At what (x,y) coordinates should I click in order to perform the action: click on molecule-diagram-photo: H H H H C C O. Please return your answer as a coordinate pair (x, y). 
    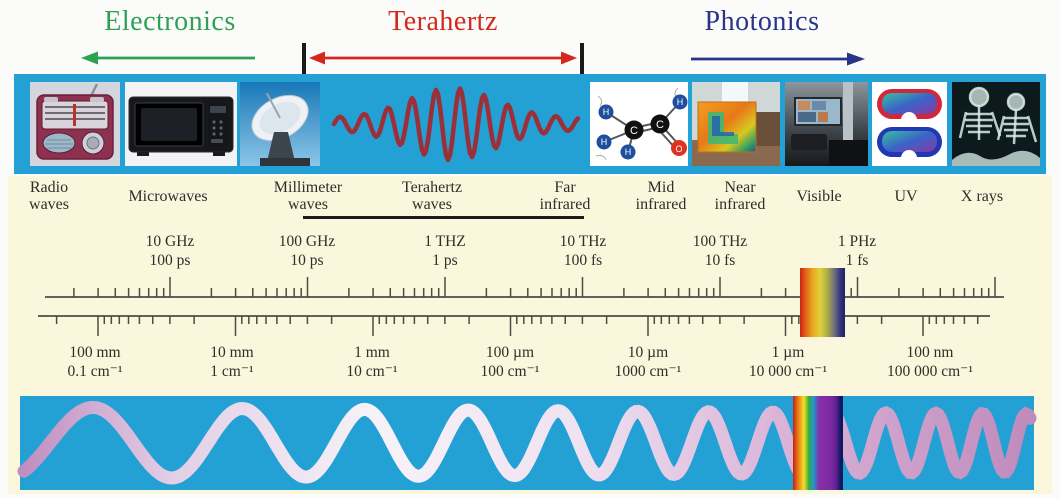
    Looking at the image, I should click on (639, 124).